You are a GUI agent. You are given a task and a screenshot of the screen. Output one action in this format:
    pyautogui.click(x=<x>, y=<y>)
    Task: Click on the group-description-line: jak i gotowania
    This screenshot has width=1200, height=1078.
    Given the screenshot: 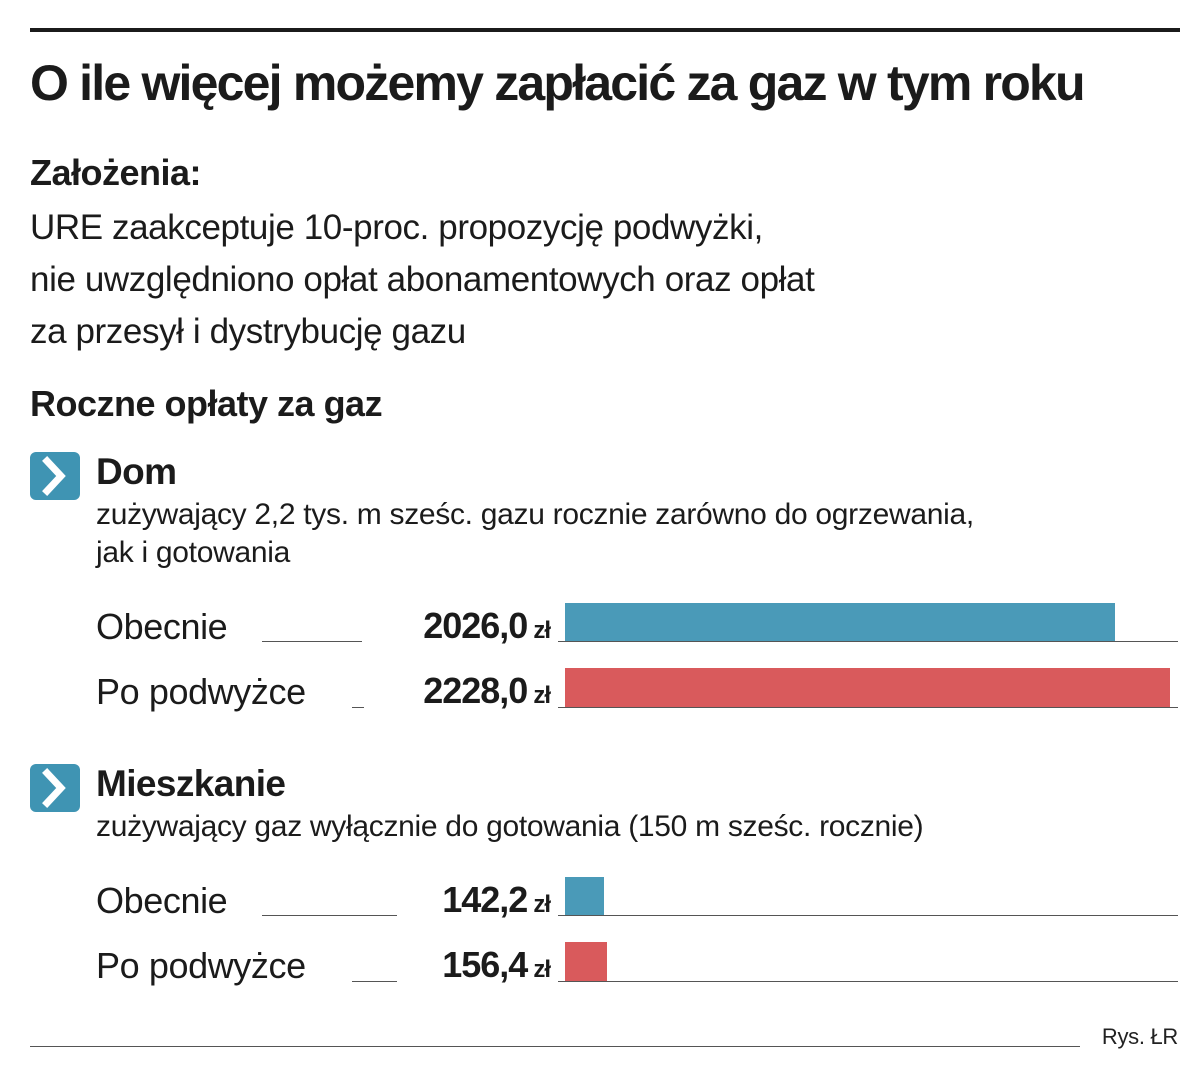 What is the action you would take?
    pyautogui.click(x=193, y=552)
    